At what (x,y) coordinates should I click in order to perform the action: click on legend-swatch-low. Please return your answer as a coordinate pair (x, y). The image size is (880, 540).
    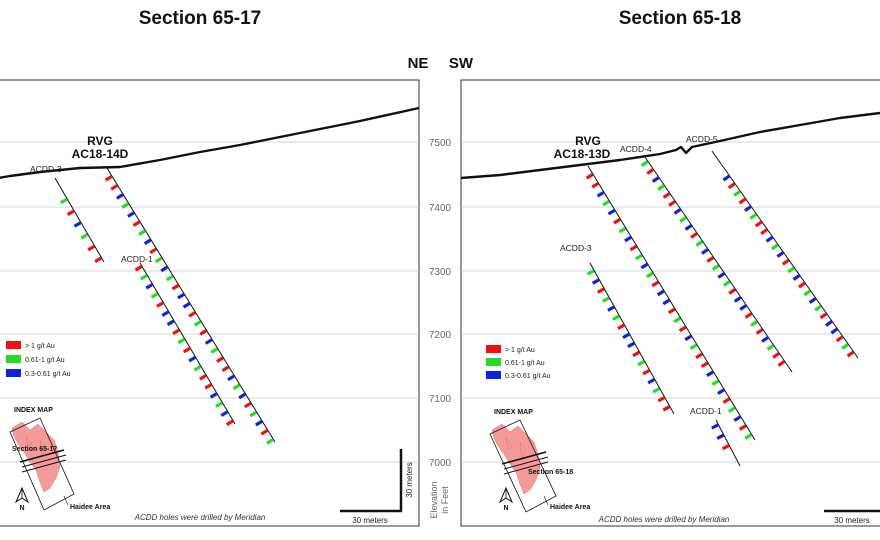
    Looking at the image, I should click on (493, 375).